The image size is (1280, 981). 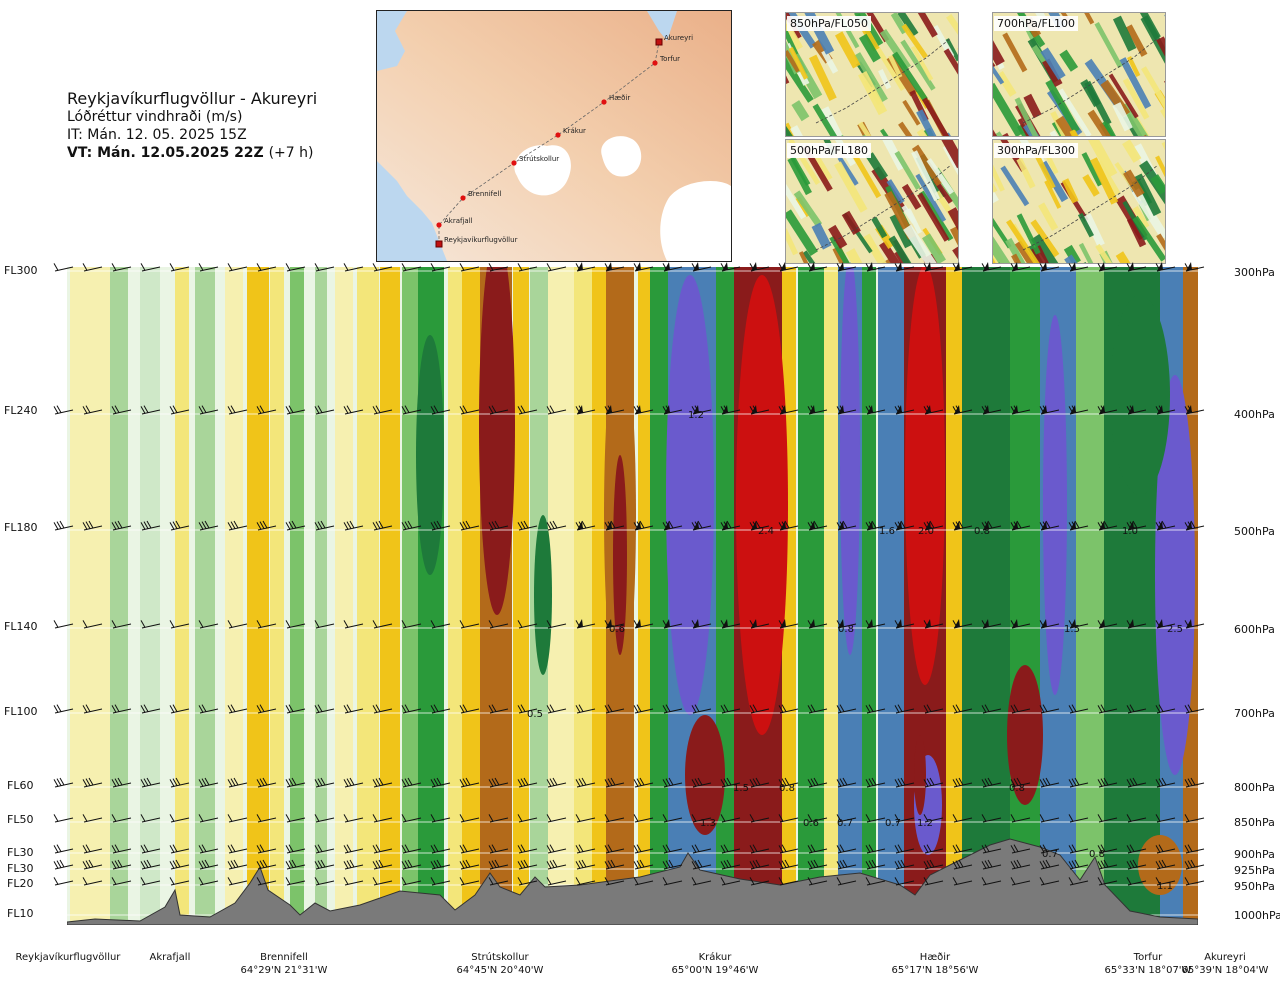 What do you see at coordinates (1254, 822) in the screenshot?
I see `pressure-level-label: 850hPa` at bounding box center [1254, 822].